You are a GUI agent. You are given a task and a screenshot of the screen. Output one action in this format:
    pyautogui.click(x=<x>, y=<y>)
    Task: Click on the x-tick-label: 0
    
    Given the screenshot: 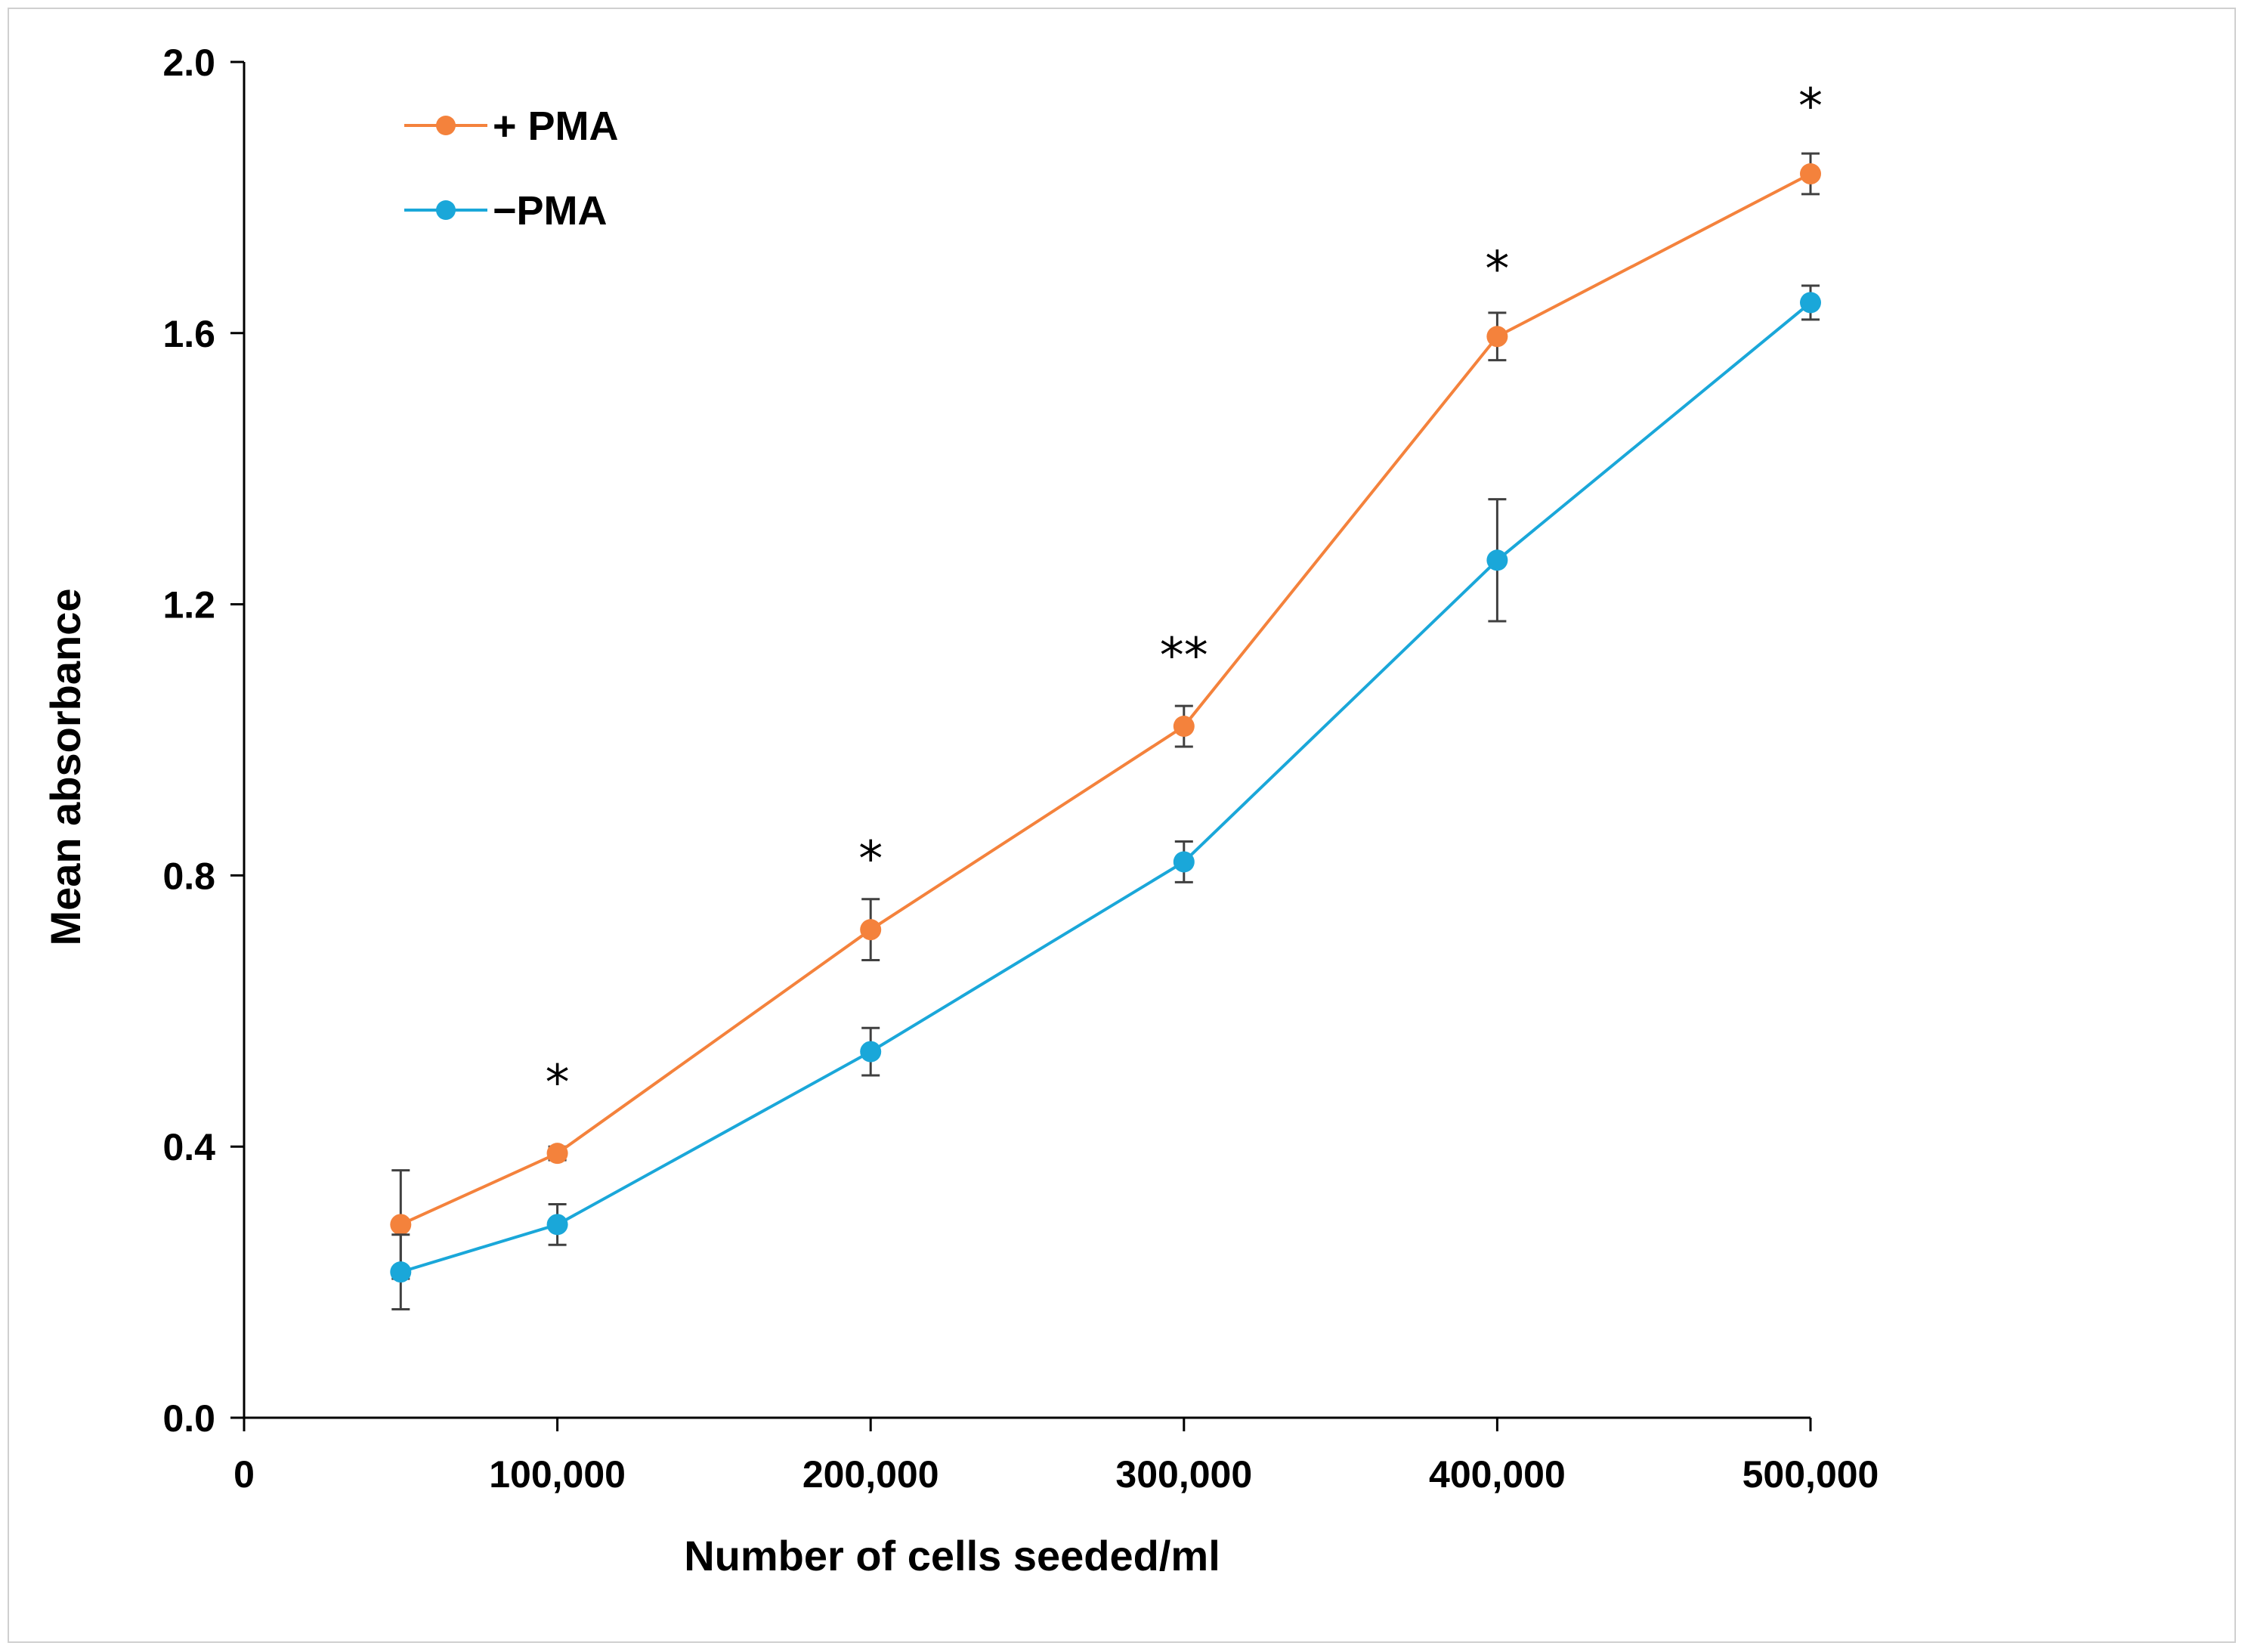 What is the action you would take?
    pyautogui.click(x=244, y=1474)
    